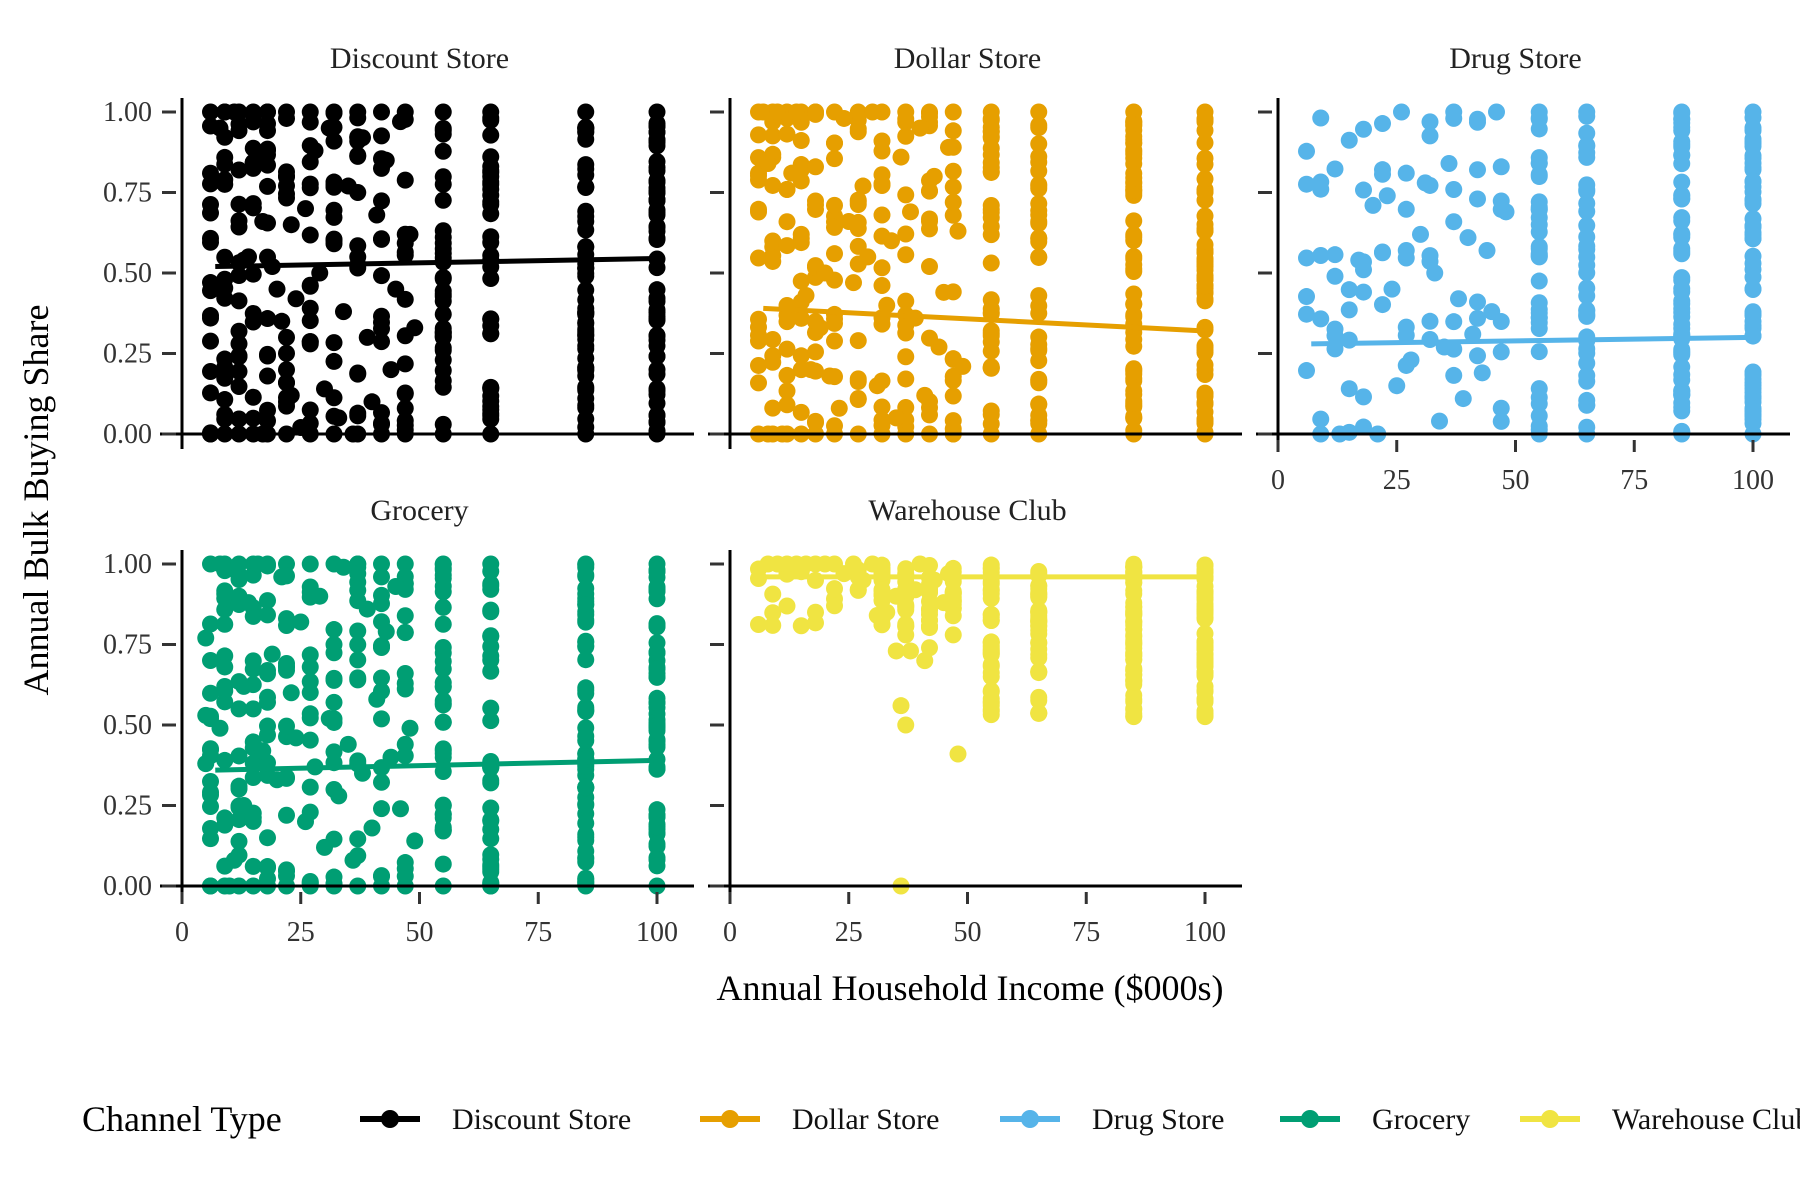 Image resolution: width=1800 pixels, height=1200 pixels. I want to click on y-tick-label: 0.25, so click(127, 806).